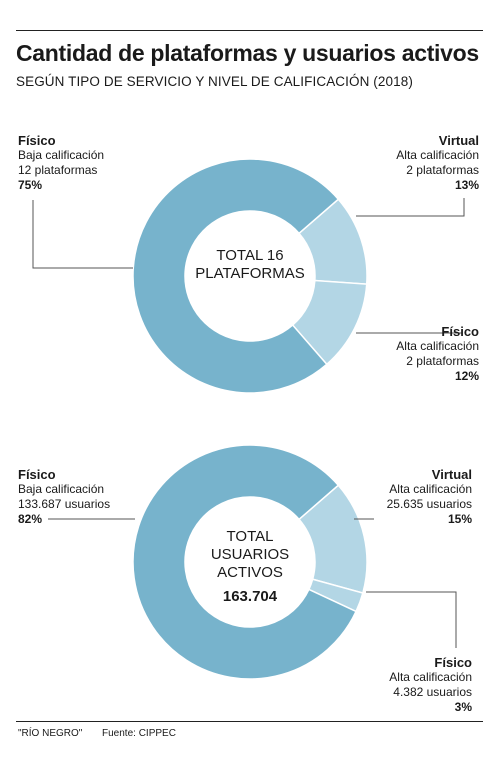 This screenshot has height=777, width=499. I want to click on leader-fisico-baja-platforms, so click(82, 234).